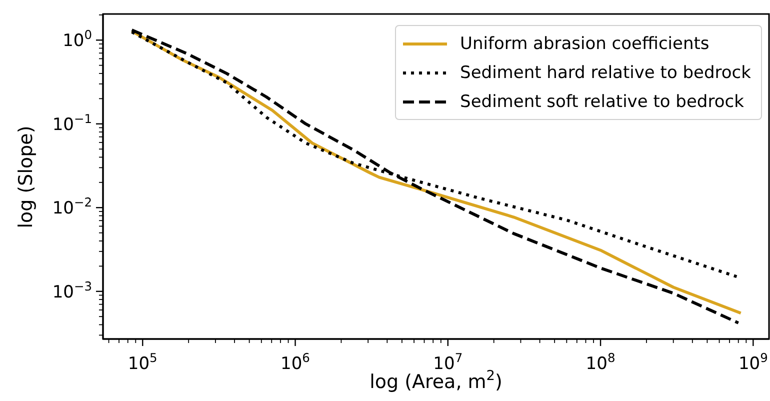 This screenshot has height=401, width=770. Describe the element at coordinates (295, 362) in the screenshot. I see `x-tick-label: 10$^{6}$` at that location.